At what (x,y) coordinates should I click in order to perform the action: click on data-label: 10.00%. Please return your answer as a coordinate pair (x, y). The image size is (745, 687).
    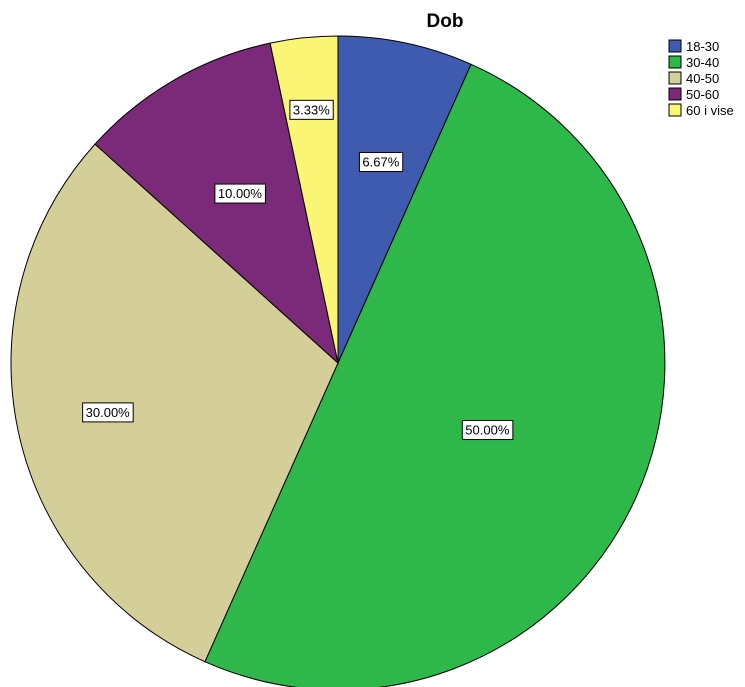
    Looking at the image, I should click on (240, 193).